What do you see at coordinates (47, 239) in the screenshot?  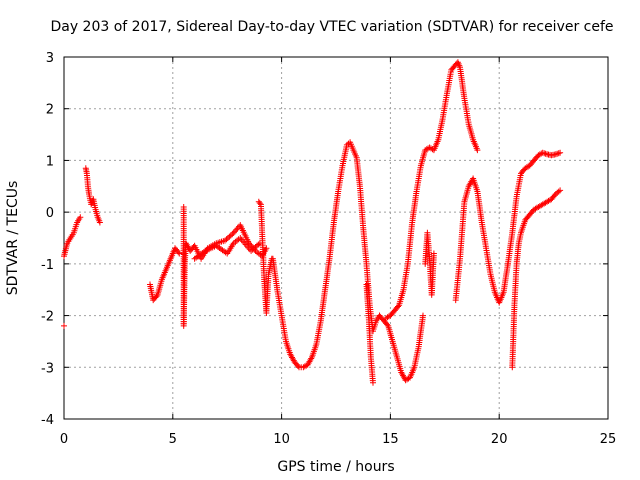 I see `y-tick-labels: -4 -3 -2 -1 0 1 2 3` at bounding box center [47, 239].